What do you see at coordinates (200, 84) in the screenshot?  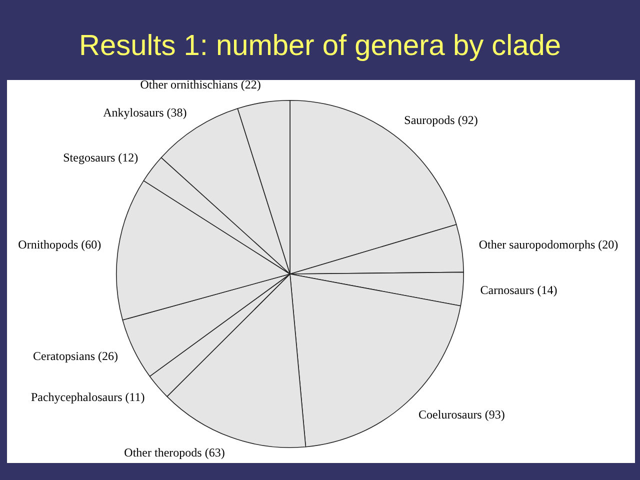 I see `slice-label: Other ornithischians (22)` at bounding box center [200, 84].